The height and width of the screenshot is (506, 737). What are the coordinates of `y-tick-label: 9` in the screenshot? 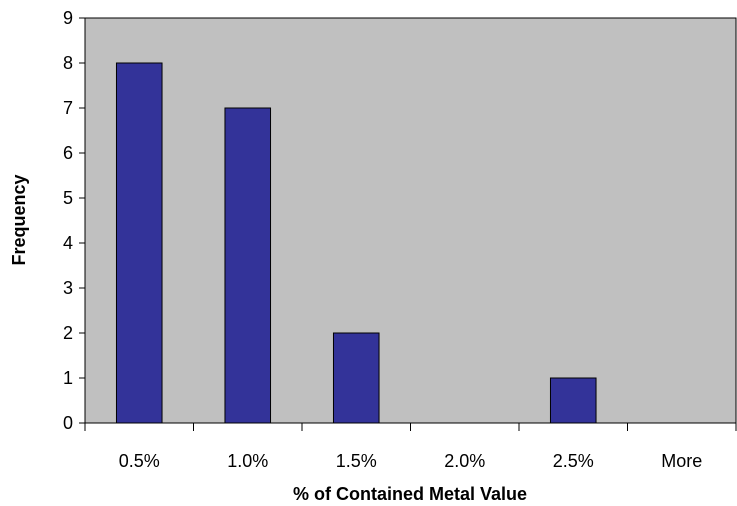 It's located at (68, 18).